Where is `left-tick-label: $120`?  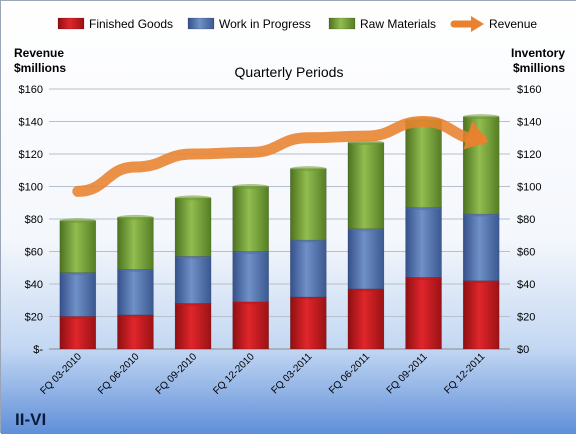
left-tick-label: $120 is located at coordinates (31, 155).